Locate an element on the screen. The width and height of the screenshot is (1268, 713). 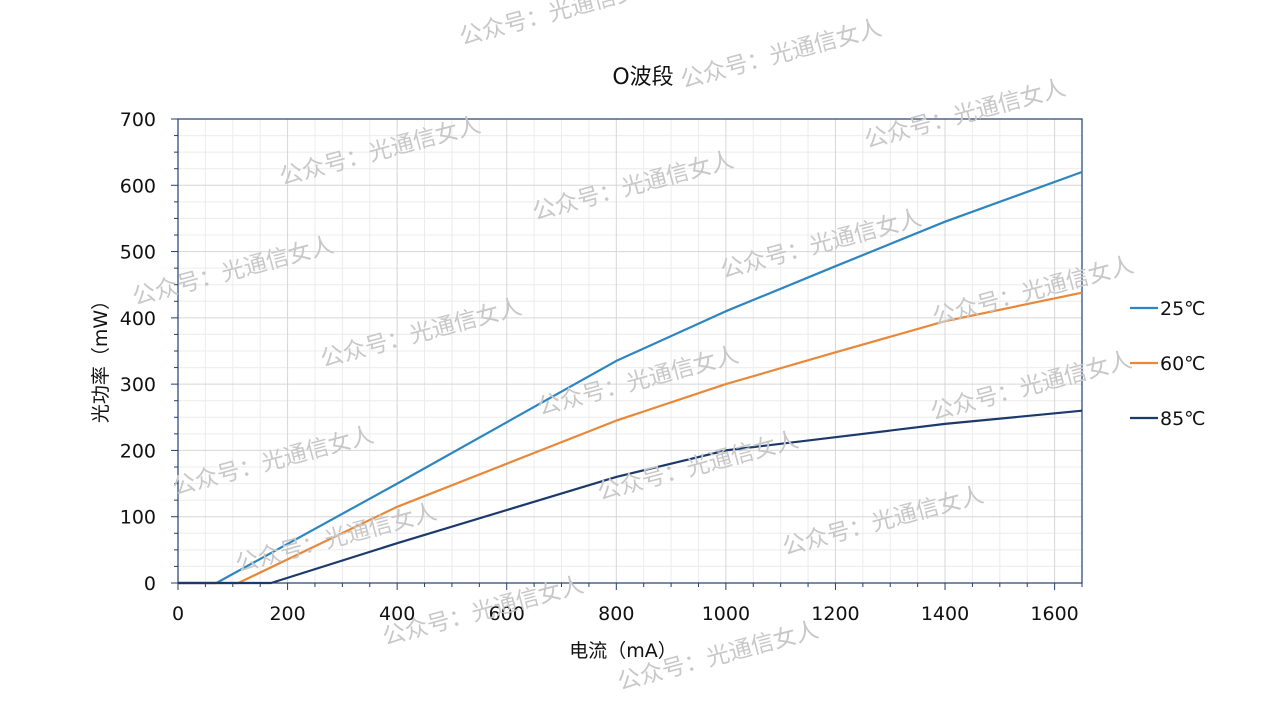
y-tick-label: 300 is located at coordinates (138, 385).